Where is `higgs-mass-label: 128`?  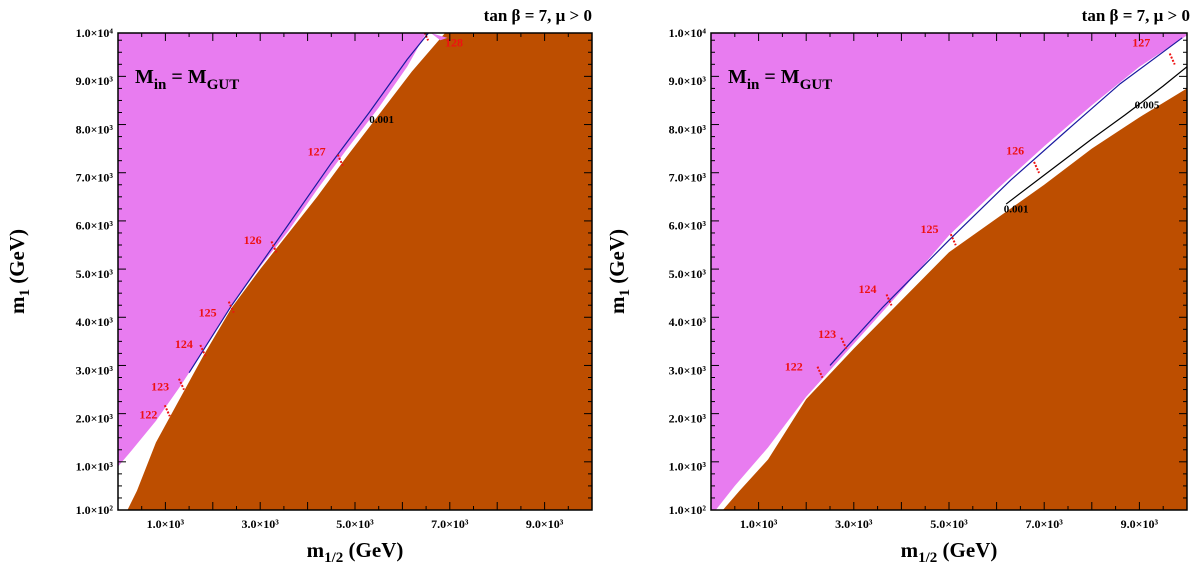
higgs-mass-label: 128 is located at coordinates (454, 42).